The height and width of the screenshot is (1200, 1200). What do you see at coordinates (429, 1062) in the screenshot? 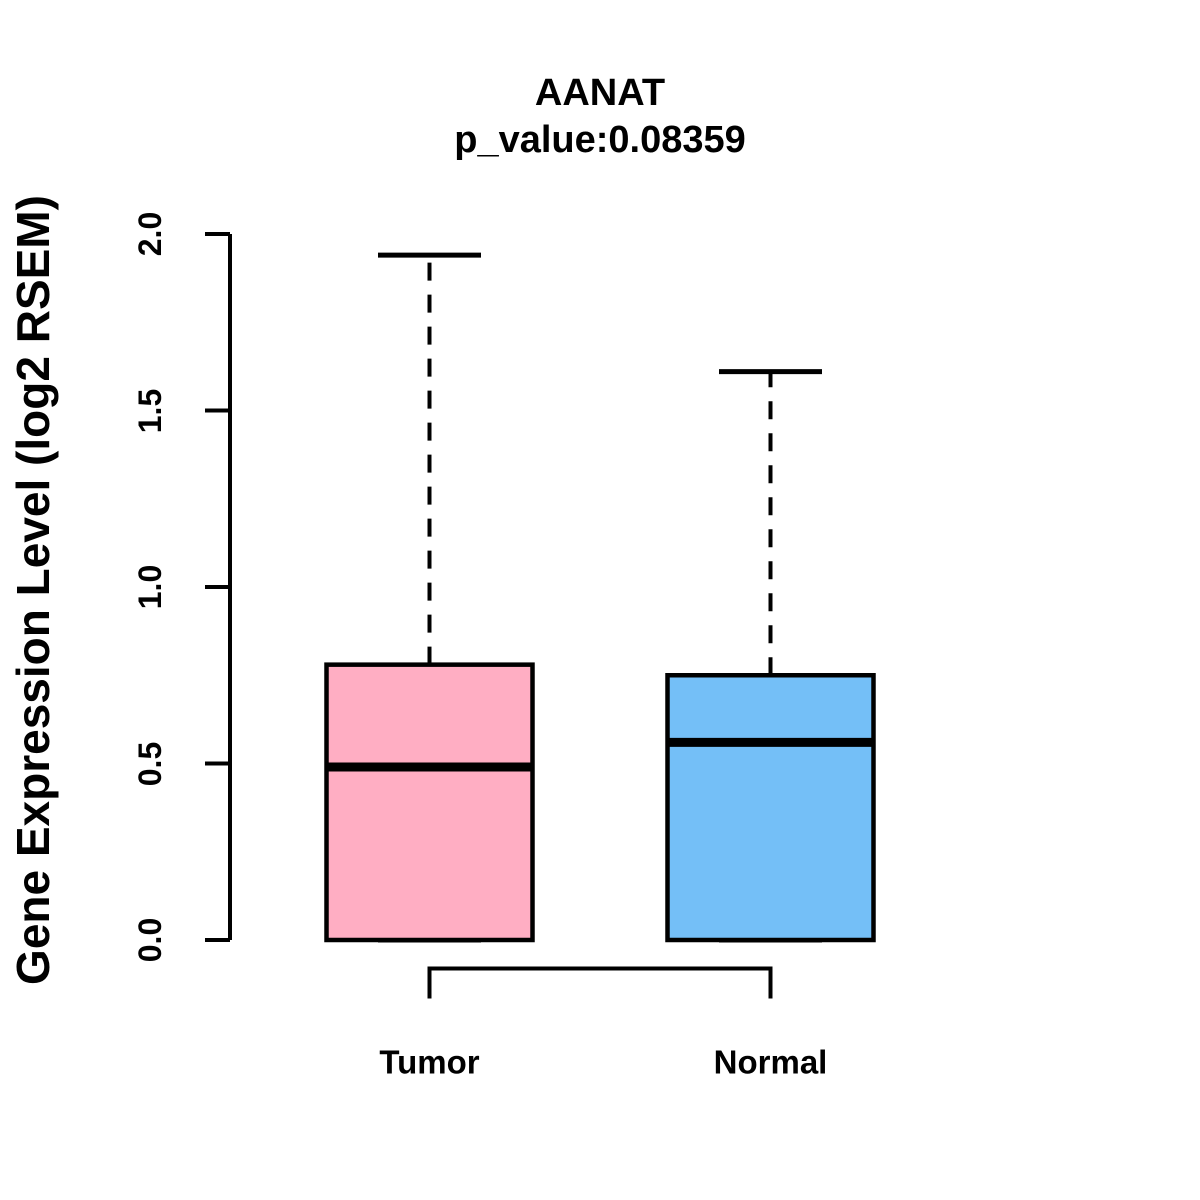
I see `x-category-label-tumor: Tumor` at bounding box center [429, 1062].